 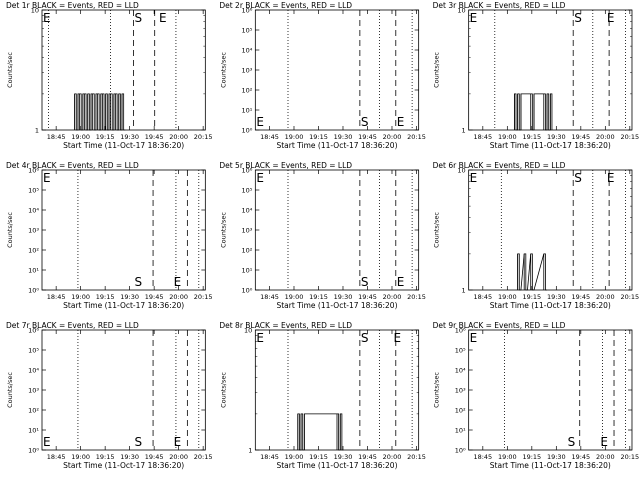 I want to click on panel-title: Det 6r BLACK = Events, RED = LLD, so click(x=499, y=165).